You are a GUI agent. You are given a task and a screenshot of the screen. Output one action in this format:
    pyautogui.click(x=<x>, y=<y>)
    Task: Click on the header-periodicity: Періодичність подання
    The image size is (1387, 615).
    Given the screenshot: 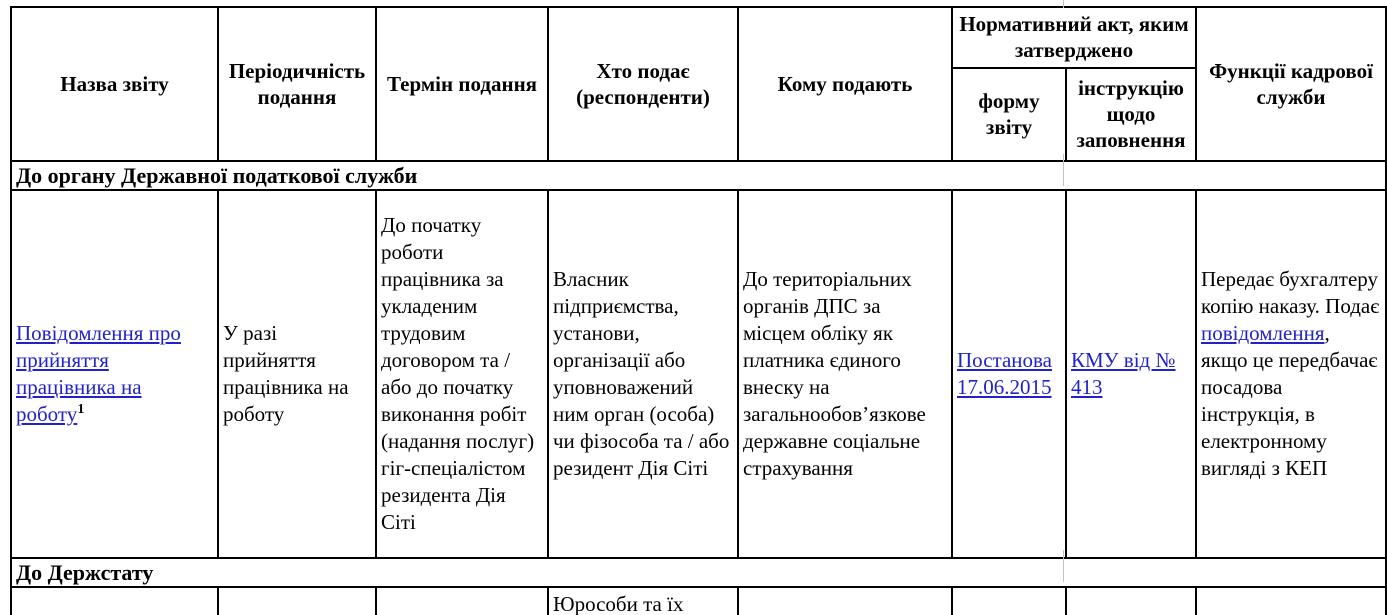 What is the action you would take?
    pyautogui.click(x=297, y=84)
    